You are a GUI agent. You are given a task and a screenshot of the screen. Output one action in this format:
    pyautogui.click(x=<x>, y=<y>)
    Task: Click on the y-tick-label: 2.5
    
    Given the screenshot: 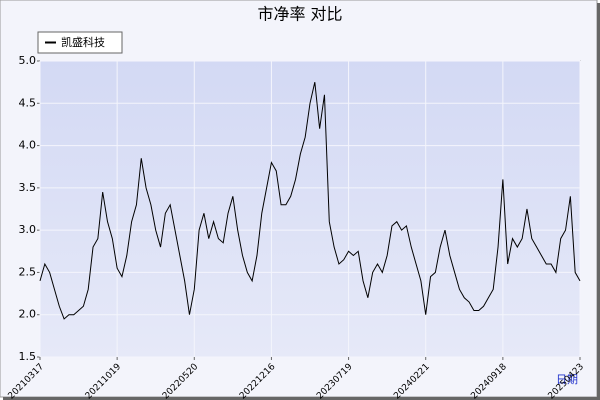 What is the action you would take?
    pyautogui.click(x=28, y=271)
    